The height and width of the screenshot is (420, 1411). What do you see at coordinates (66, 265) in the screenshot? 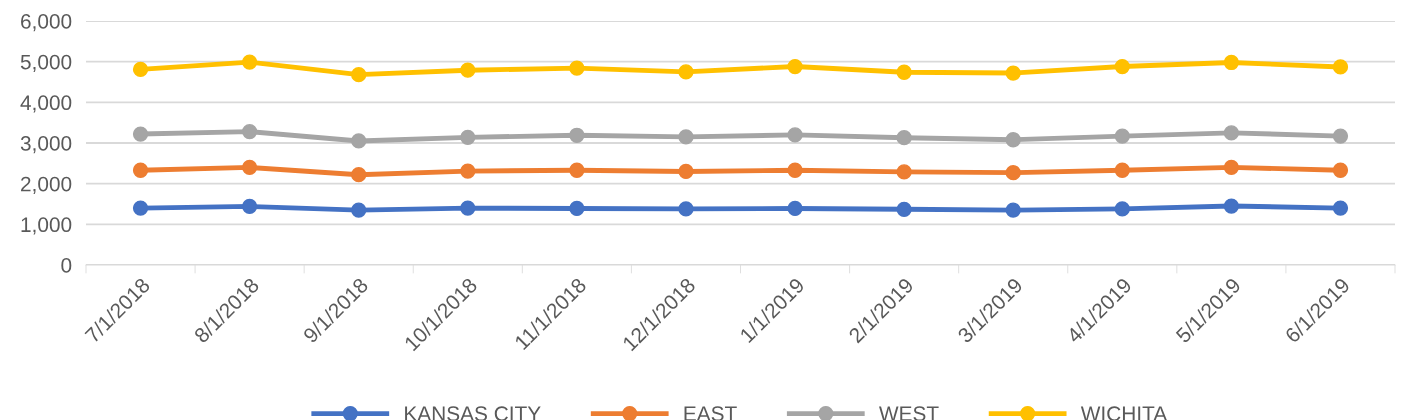
I see `y-tick-label: 0` at bounding box center [66, 265].